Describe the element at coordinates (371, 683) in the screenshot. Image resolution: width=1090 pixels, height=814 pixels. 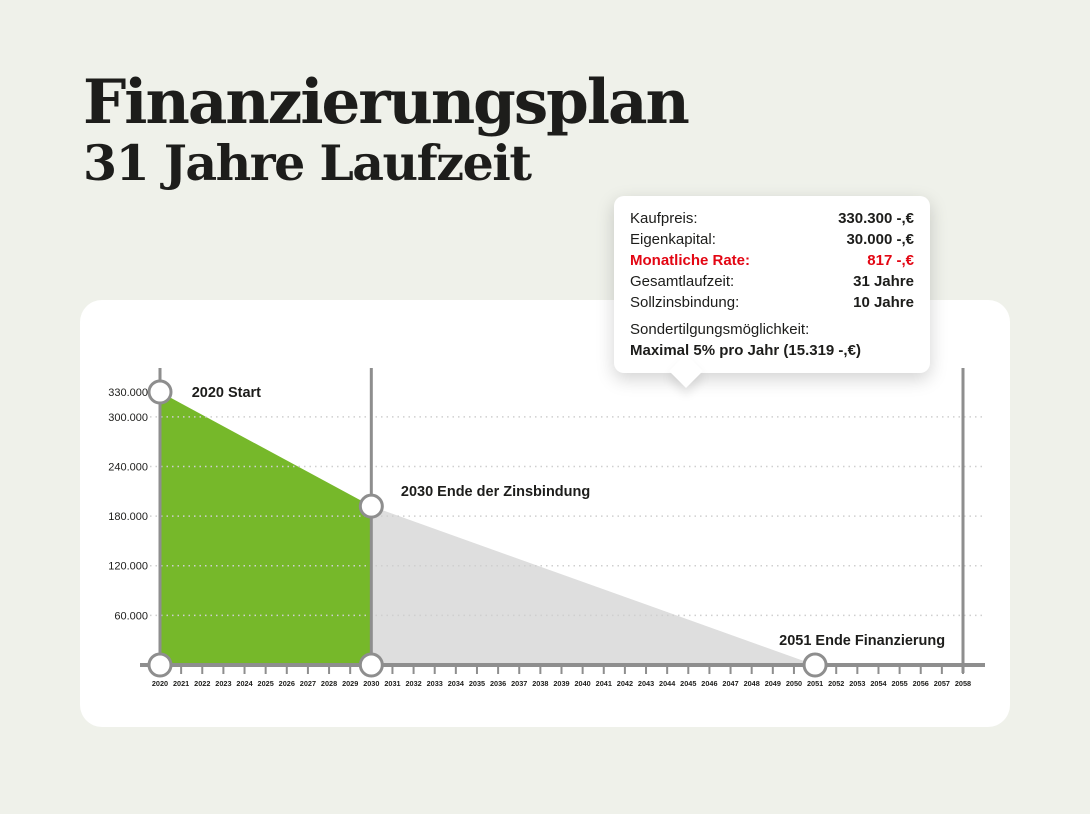
I see `x-axis-year-label: 2030` at that location.